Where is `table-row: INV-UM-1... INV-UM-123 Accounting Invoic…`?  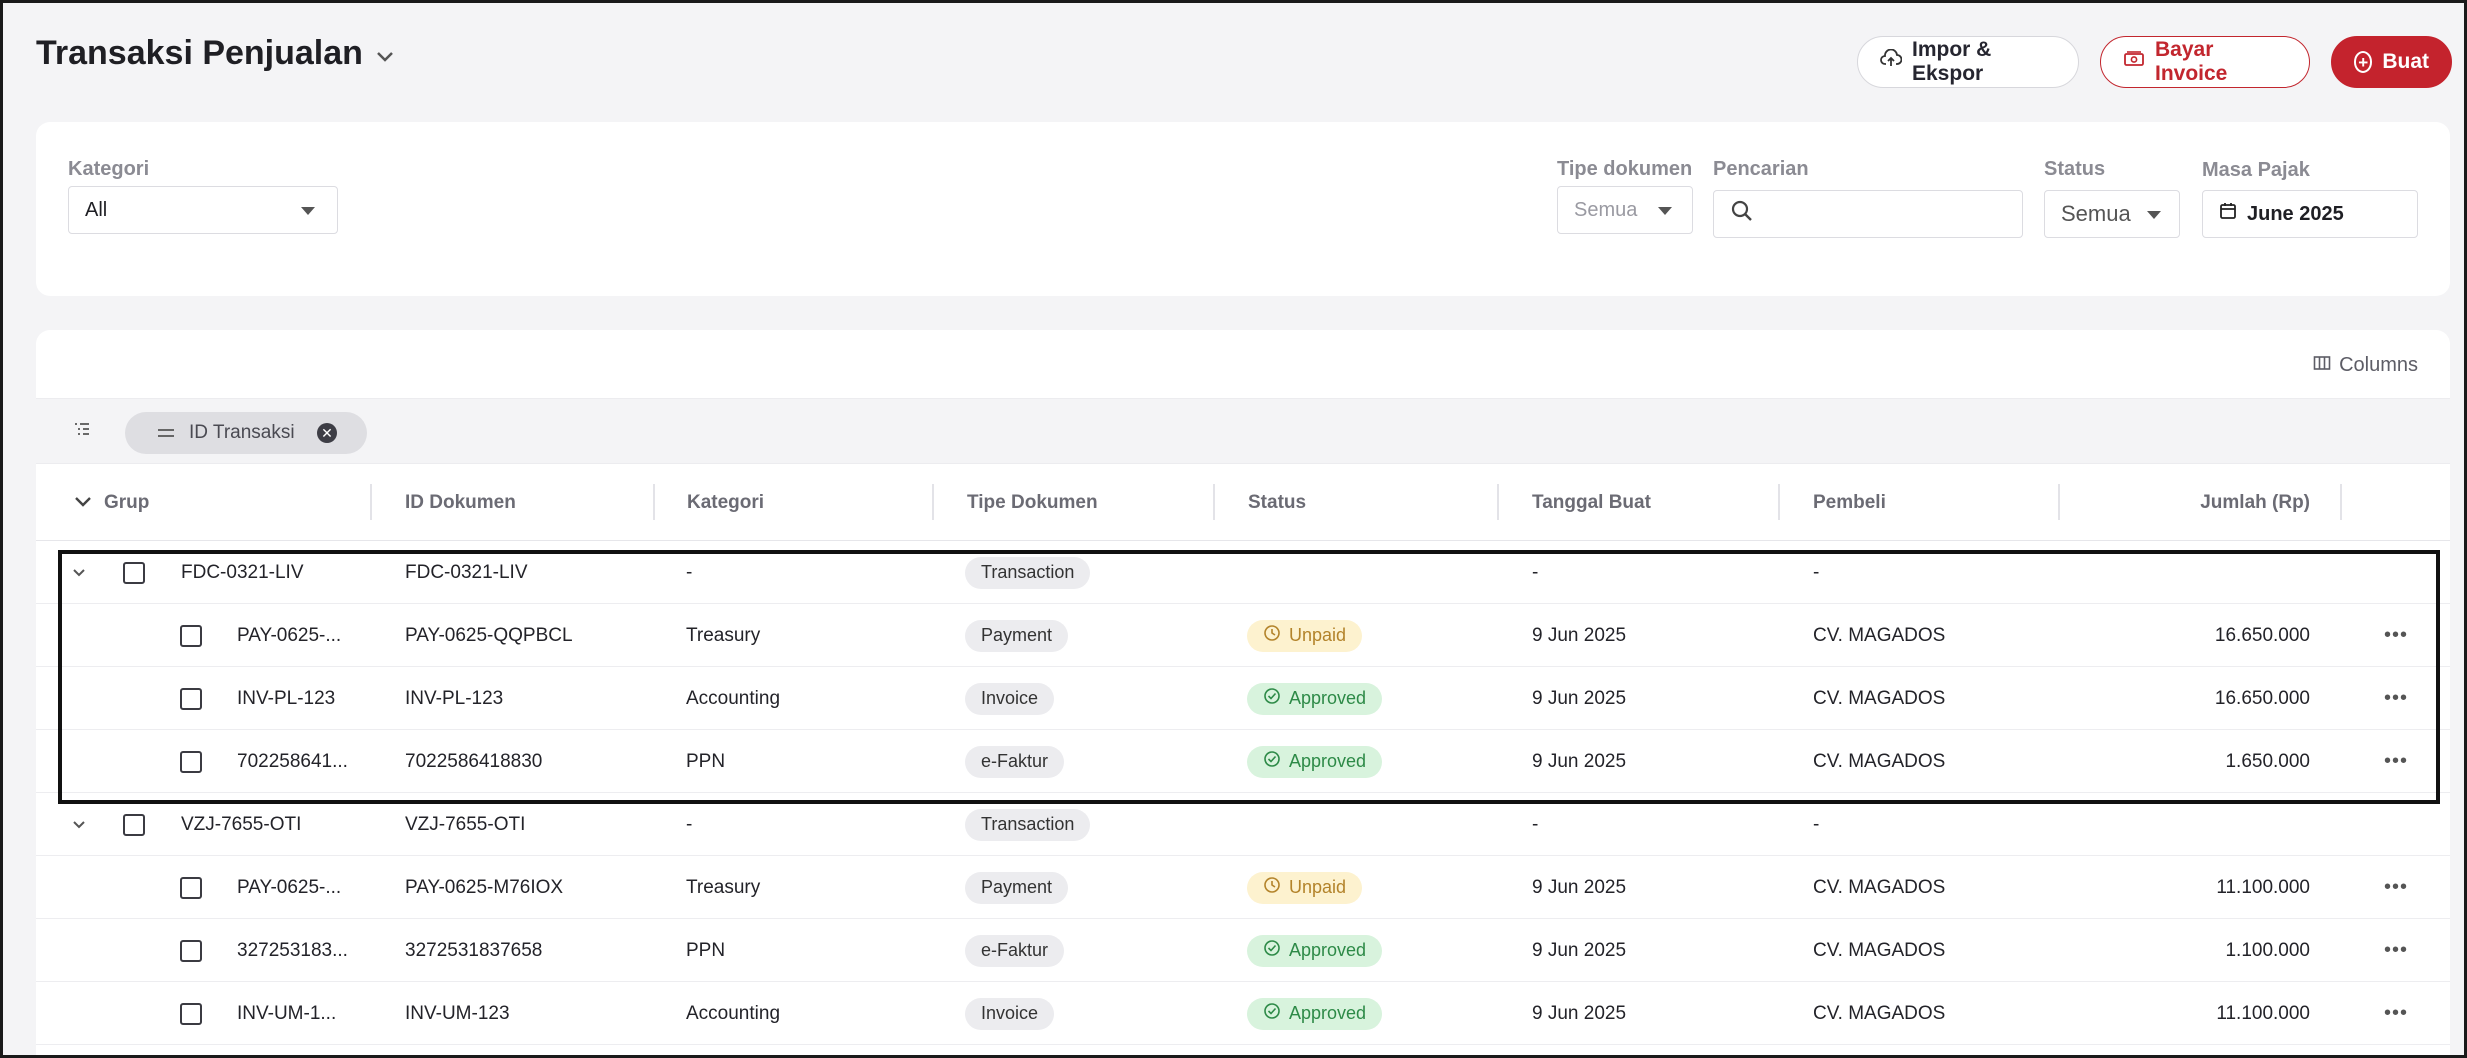
table-row: INV-UM-1... INV-UM-123 Accounting Invoic… is located at coordinates (1243, 1013).